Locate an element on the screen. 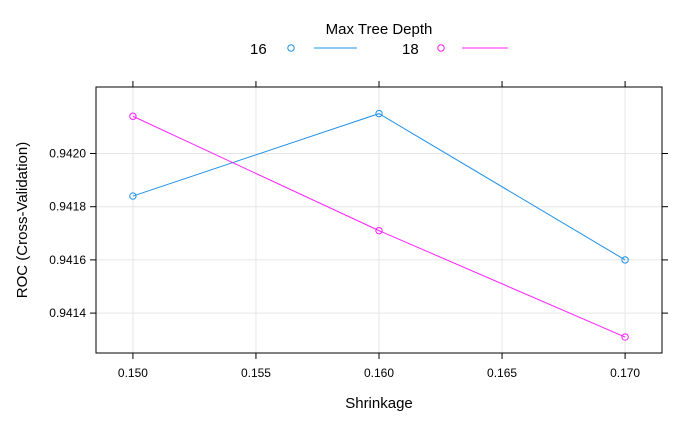 Image resolution: width=700 pixels, height=432 pixels. legend: Max Tree Depth 16 18 is located at coordinates (379, 39).